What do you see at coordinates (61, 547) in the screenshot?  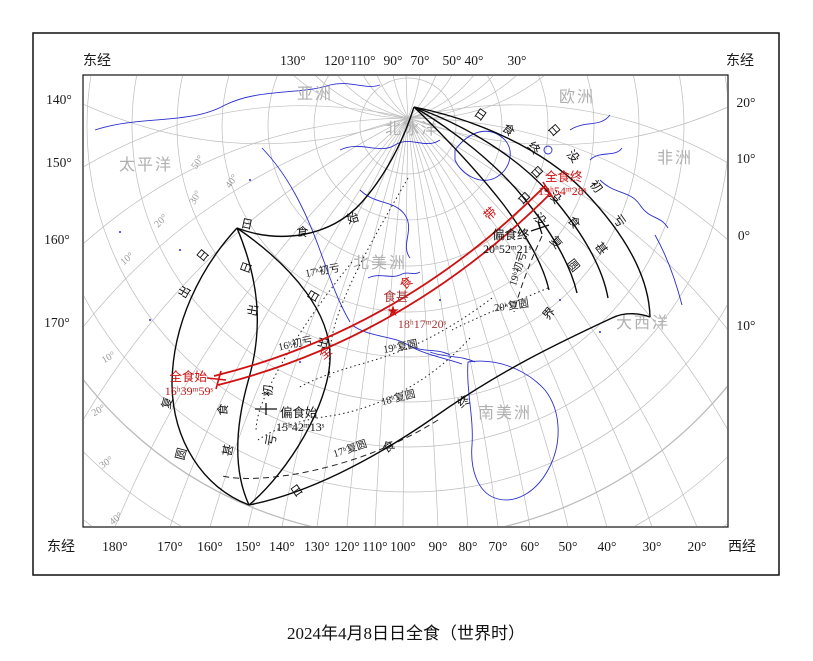 I see `corner-bottom-left: 东经` at bounding box center [61, 547].